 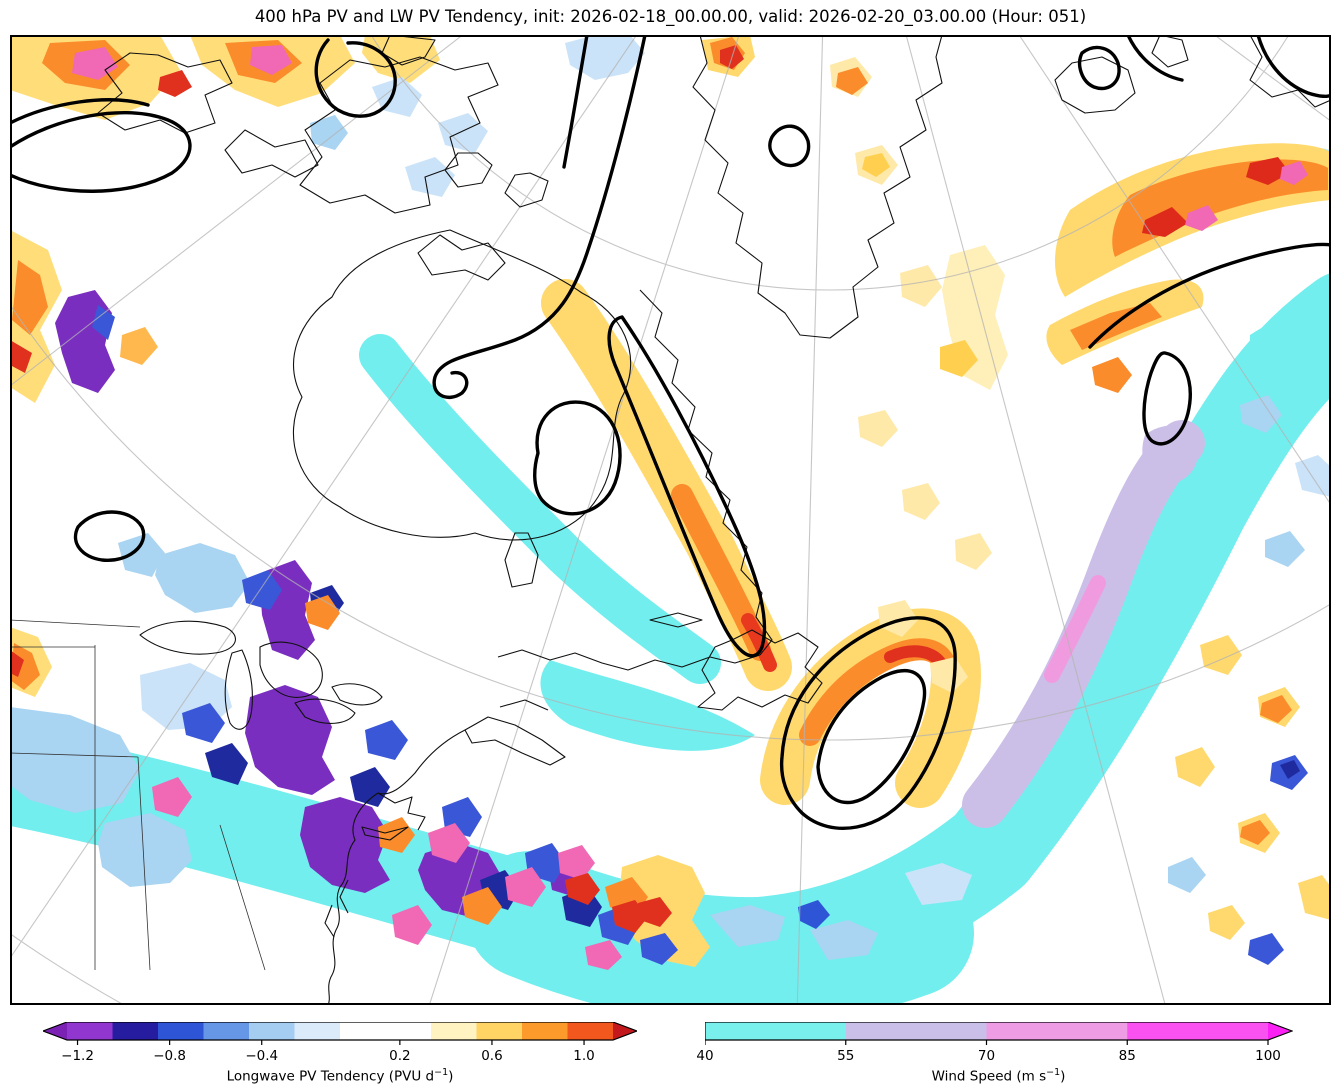 I want to click on state-borders, so click(x=138, y=795).